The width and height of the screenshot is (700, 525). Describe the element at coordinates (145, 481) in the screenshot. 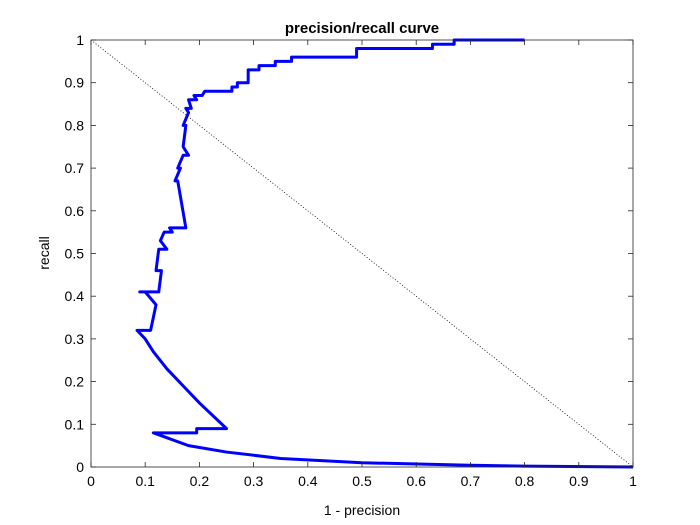

I see `x-tick-label: 0.1` at that location.